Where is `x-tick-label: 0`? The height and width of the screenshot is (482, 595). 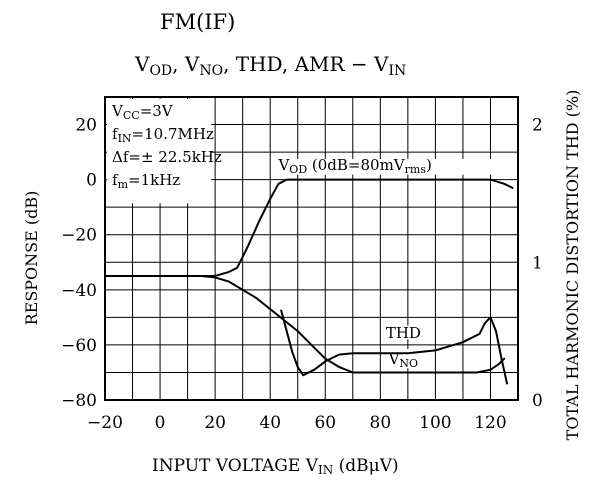
x-tick-label: 0 is located at coordinates (160, 423).